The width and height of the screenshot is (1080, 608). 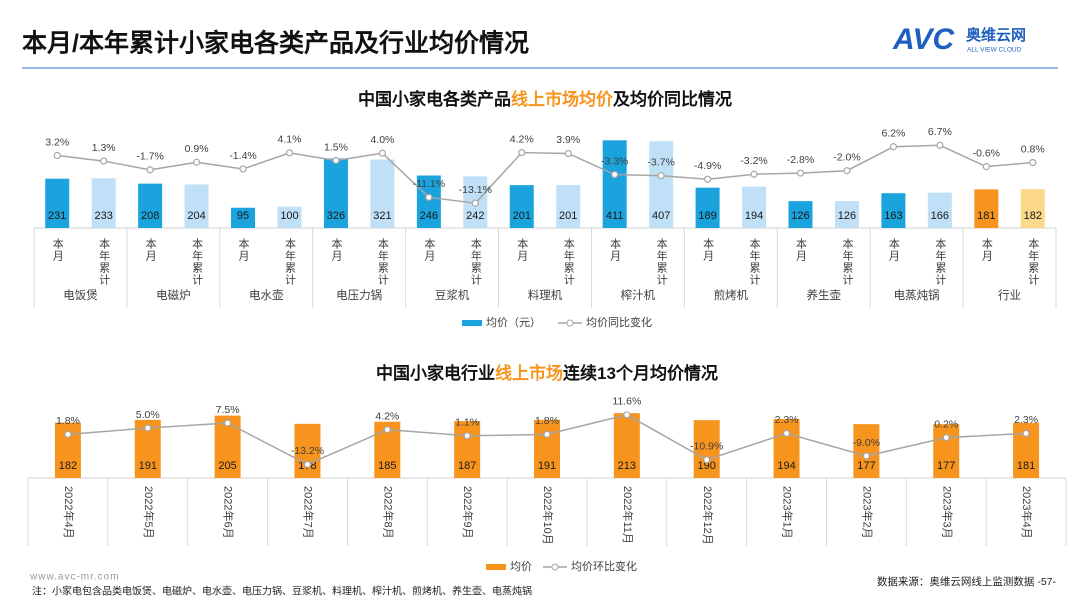 What do you see at coordinates (1027, 512) in the screenshot?
I see `x-tick-label: 2023年4月` at bounding box center [1027, 512].